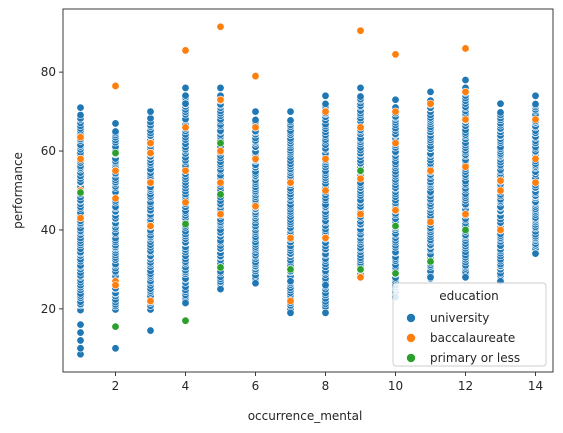 Image resolution: width=563 pixels, height=433 pixels. I want to click on legend-label: baccalaureate, so click(472, 338).